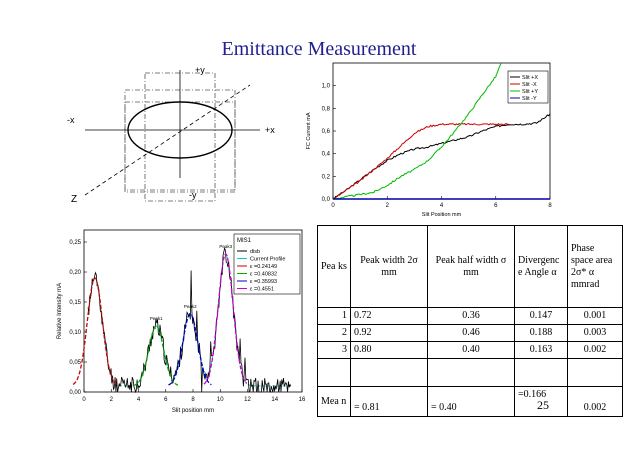 The width and height of the screenshot is (638, 451). What do you see at coordinates (529, 85) in the screenshot?
I see `legend-label: Slit -X` at bounding box center [529, 85].